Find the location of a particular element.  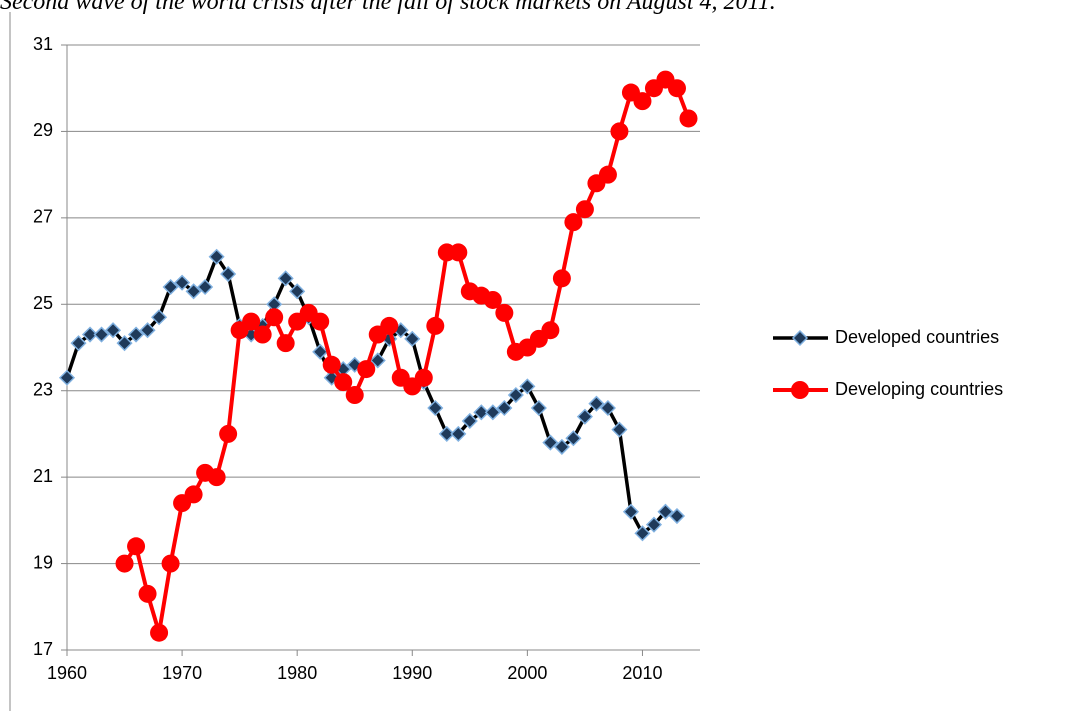

x-tick-label: 1960 is located at coordinates (67, 673).